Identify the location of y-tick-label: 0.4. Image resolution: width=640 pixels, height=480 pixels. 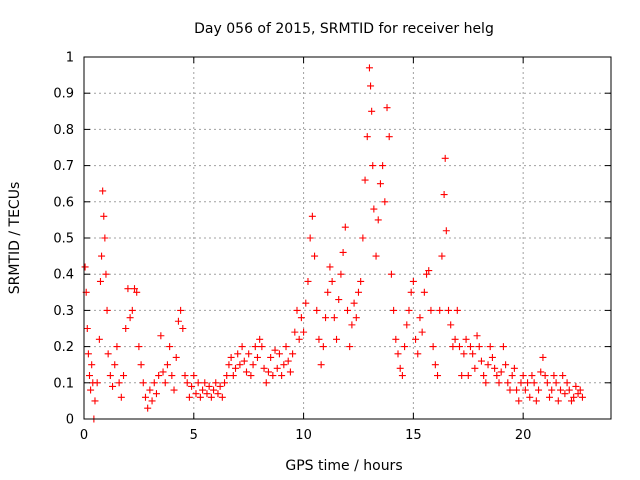
(63, 275).